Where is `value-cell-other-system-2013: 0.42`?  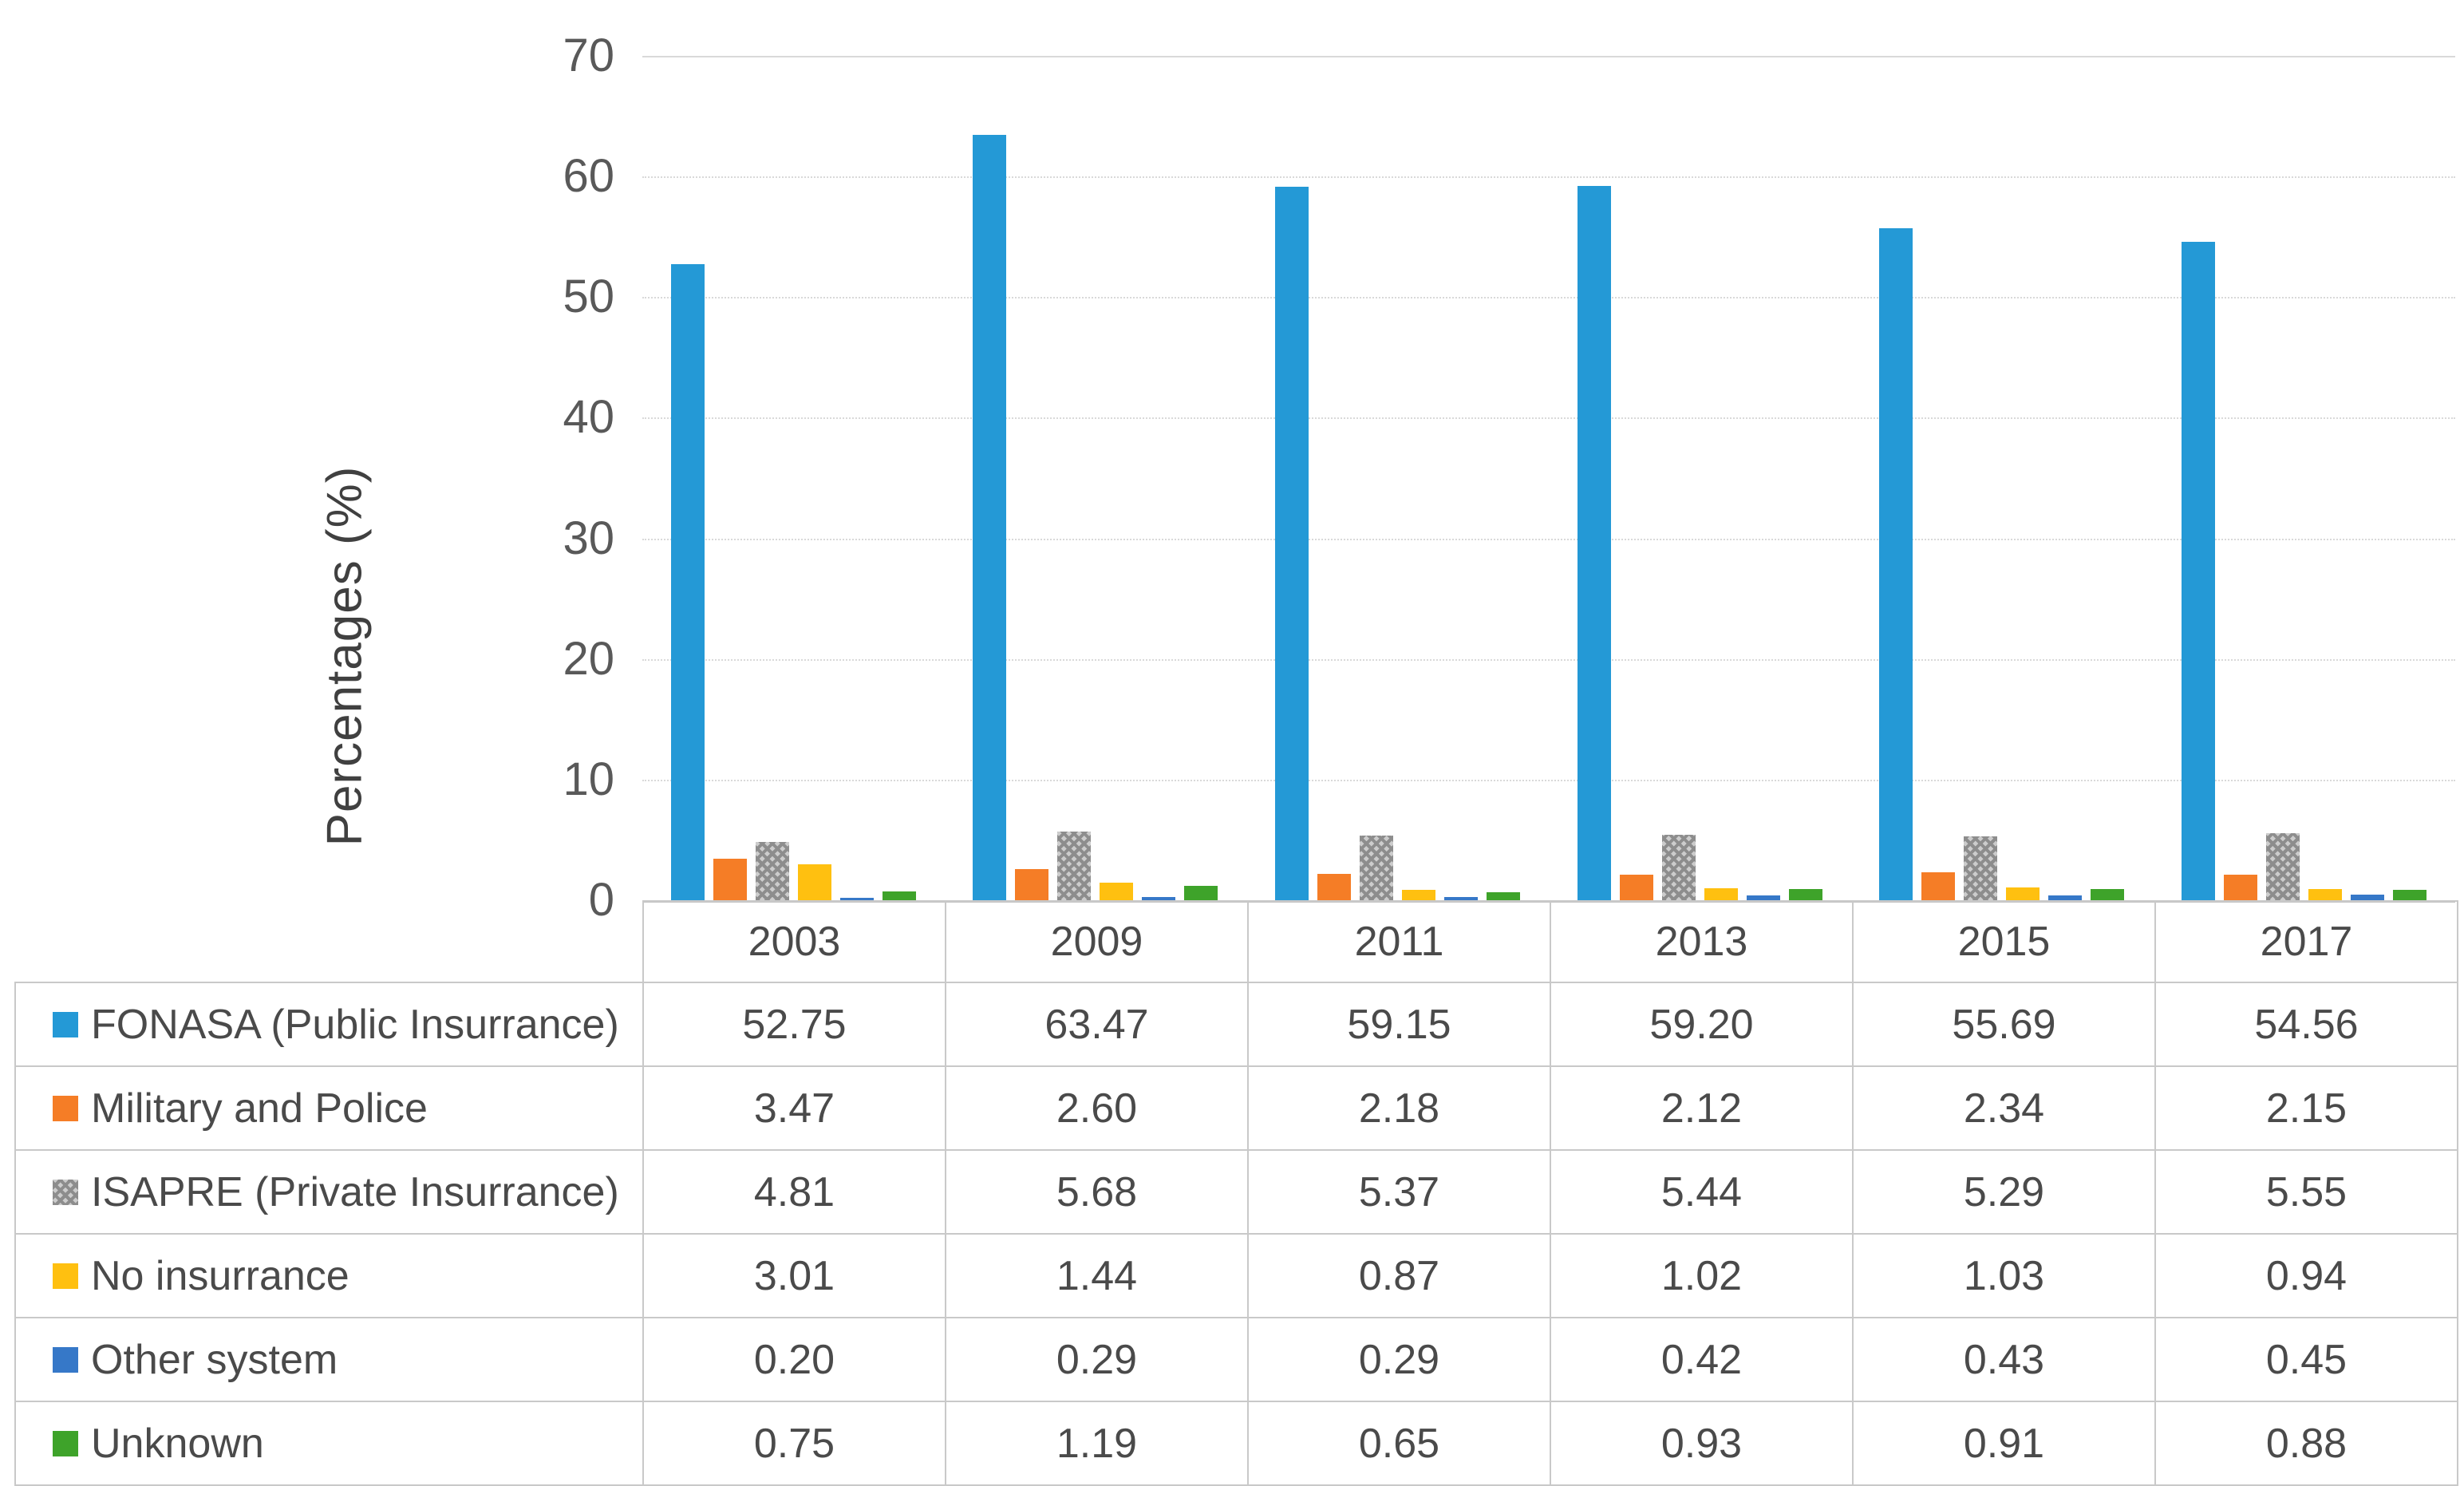
value-cell-other-system-2013: 0.42 is located at coordinates (1702, 1359).